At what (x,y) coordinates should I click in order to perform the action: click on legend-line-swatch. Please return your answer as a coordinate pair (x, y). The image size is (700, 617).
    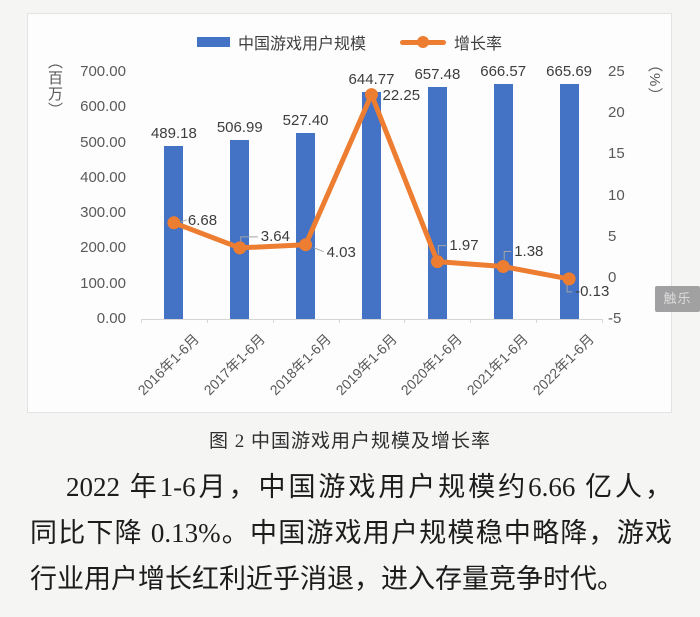
    Looking at the image, I should click on (423, 42).